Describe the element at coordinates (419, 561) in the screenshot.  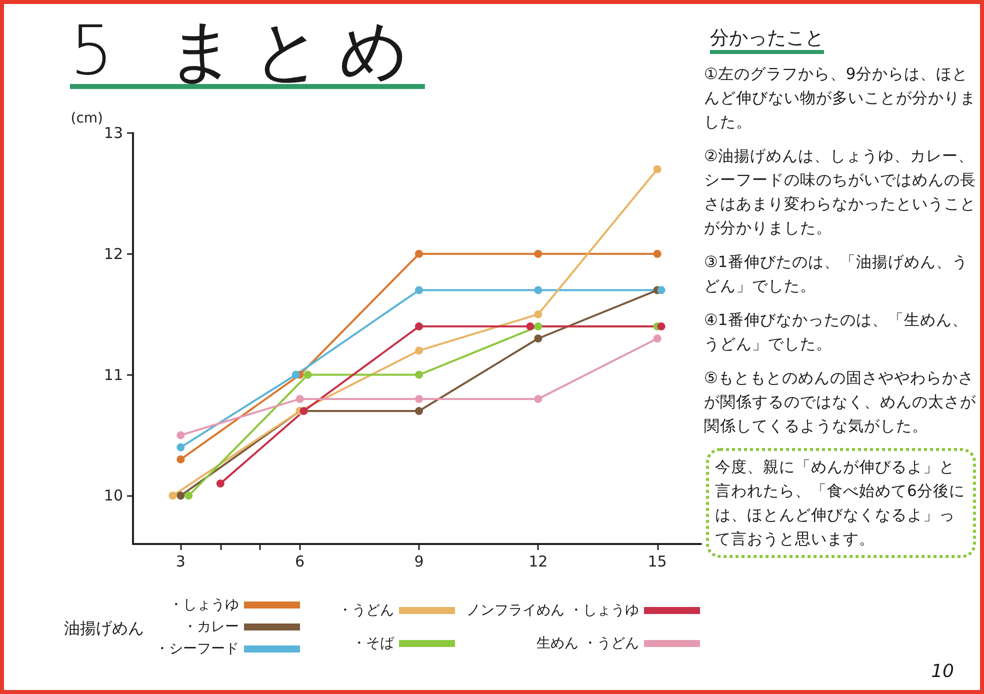
I see `x-tick-label: 9` at that location.